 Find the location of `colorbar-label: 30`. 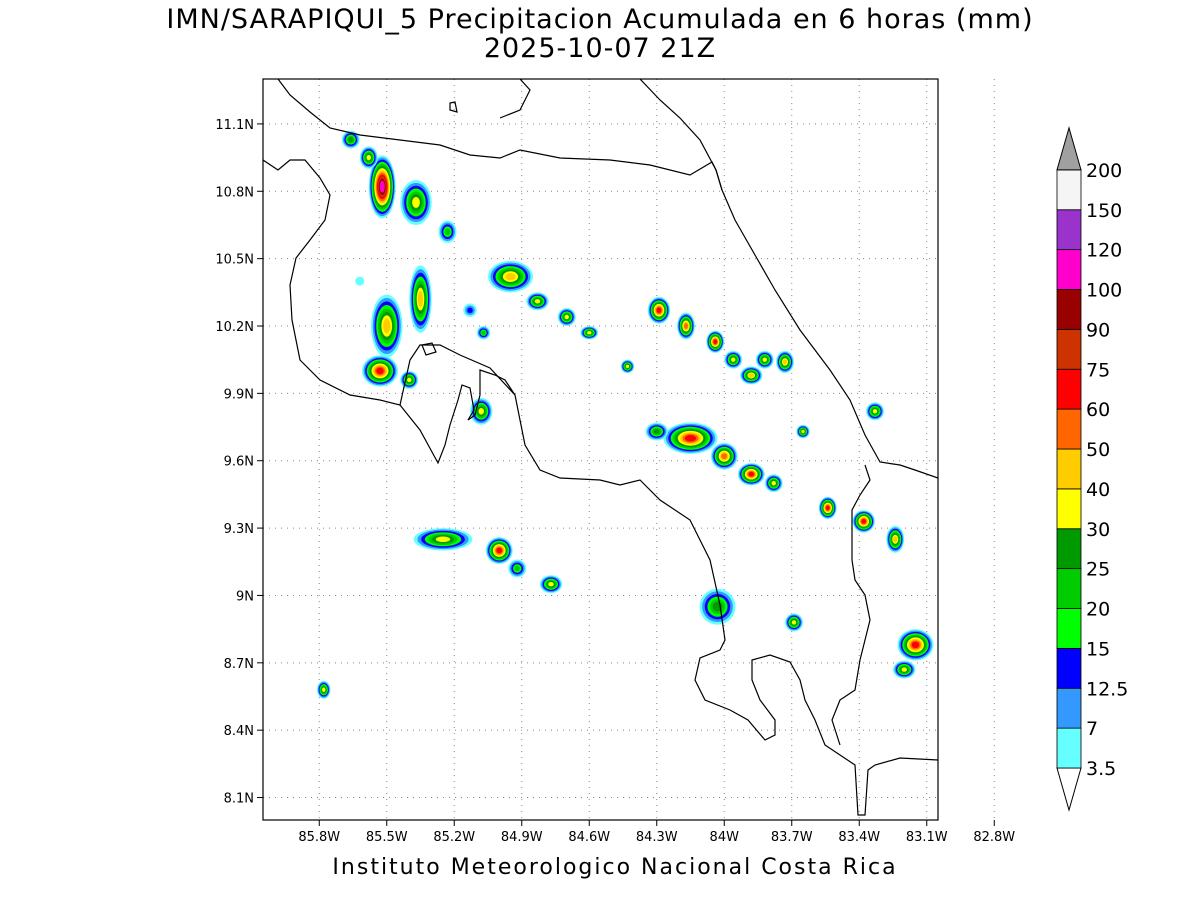

colorbar-label: 30 is located at coordinates (1098, 530).